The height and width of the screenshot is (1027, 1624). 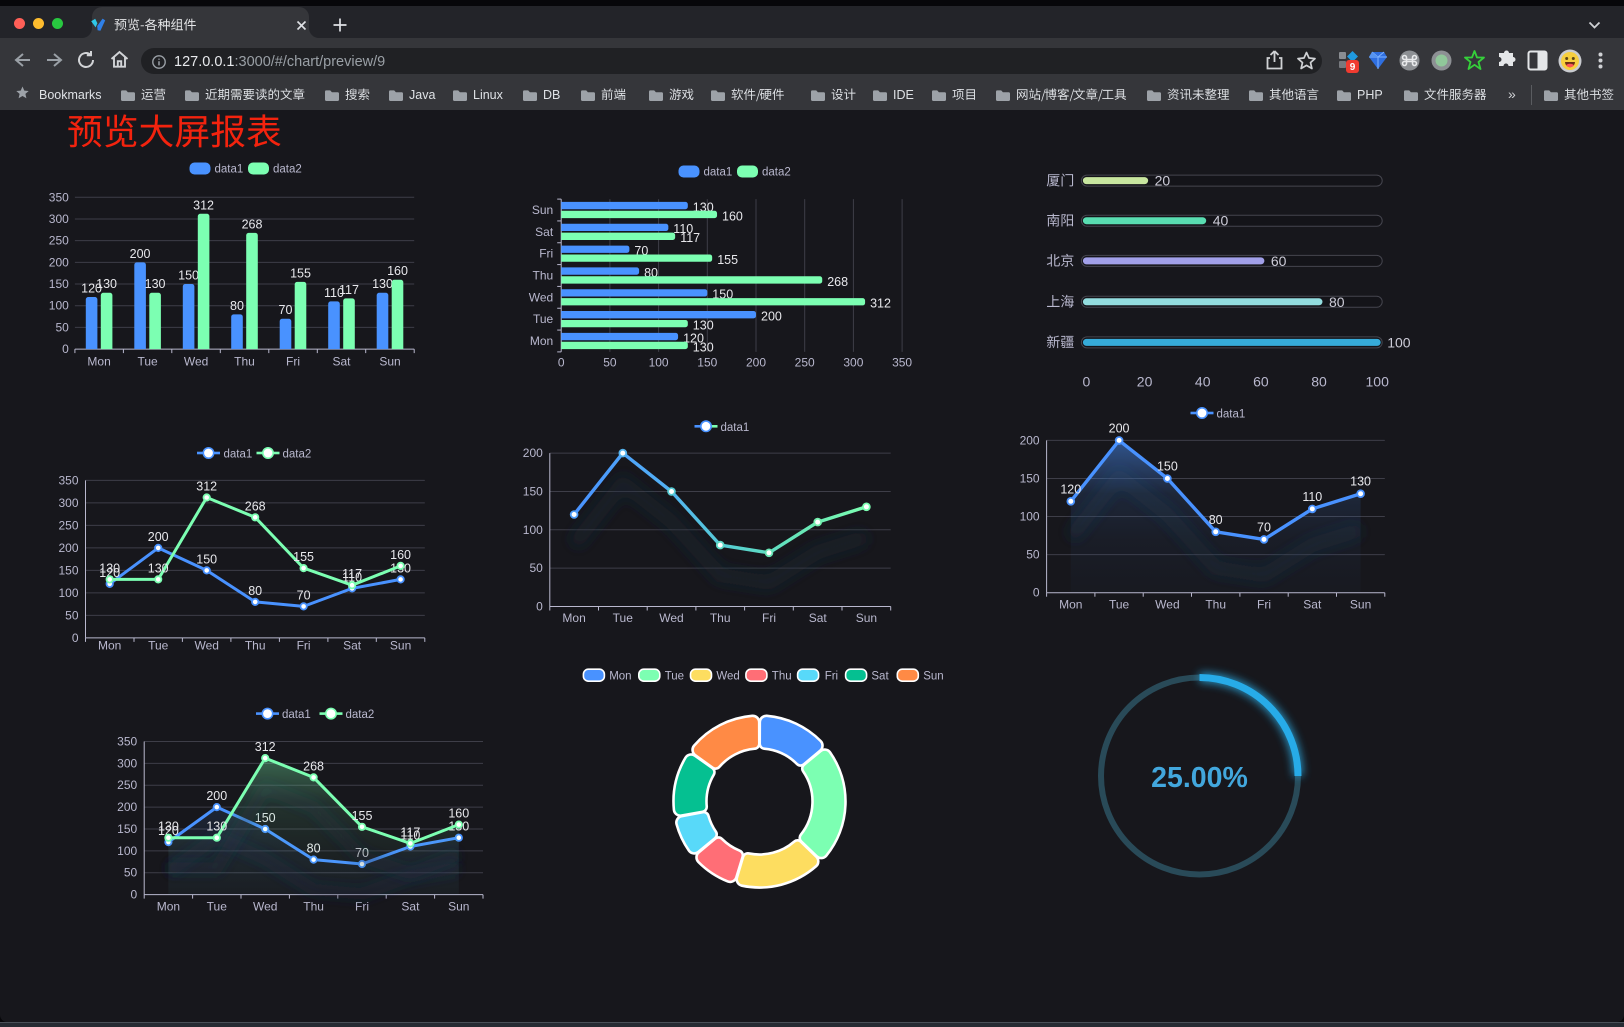 What do you see at coordinates (1199, 778) in the screenshot?
I see `svg-text: 25.00%` at bounding box center [1199, 778].